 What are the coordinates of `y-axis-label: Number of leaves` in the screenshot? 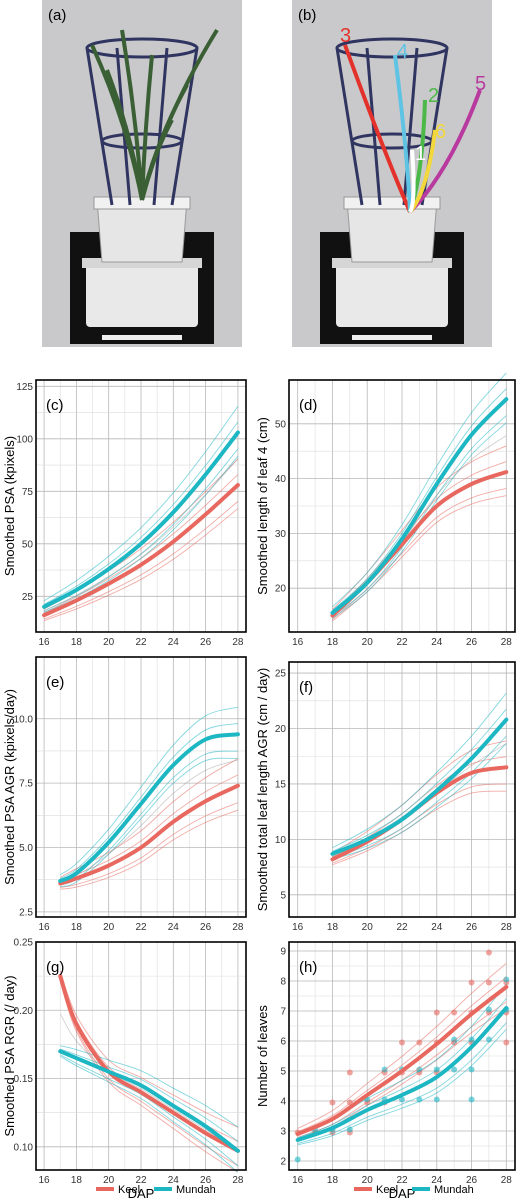 It's located at (262, 1056).